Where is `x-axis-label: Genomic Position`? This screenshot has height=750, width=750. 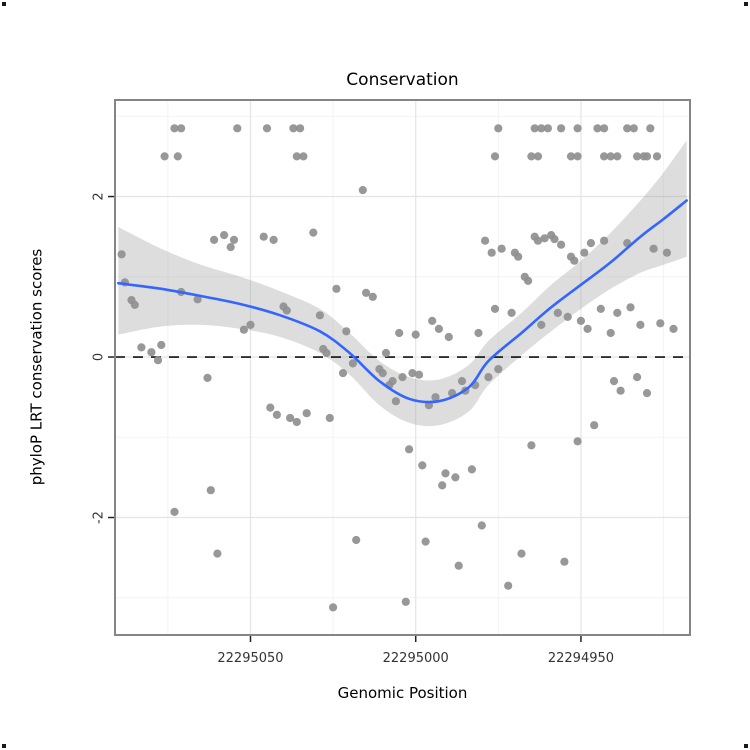
x-axis-label: Genomic Position is located at coordinates (402, 693).